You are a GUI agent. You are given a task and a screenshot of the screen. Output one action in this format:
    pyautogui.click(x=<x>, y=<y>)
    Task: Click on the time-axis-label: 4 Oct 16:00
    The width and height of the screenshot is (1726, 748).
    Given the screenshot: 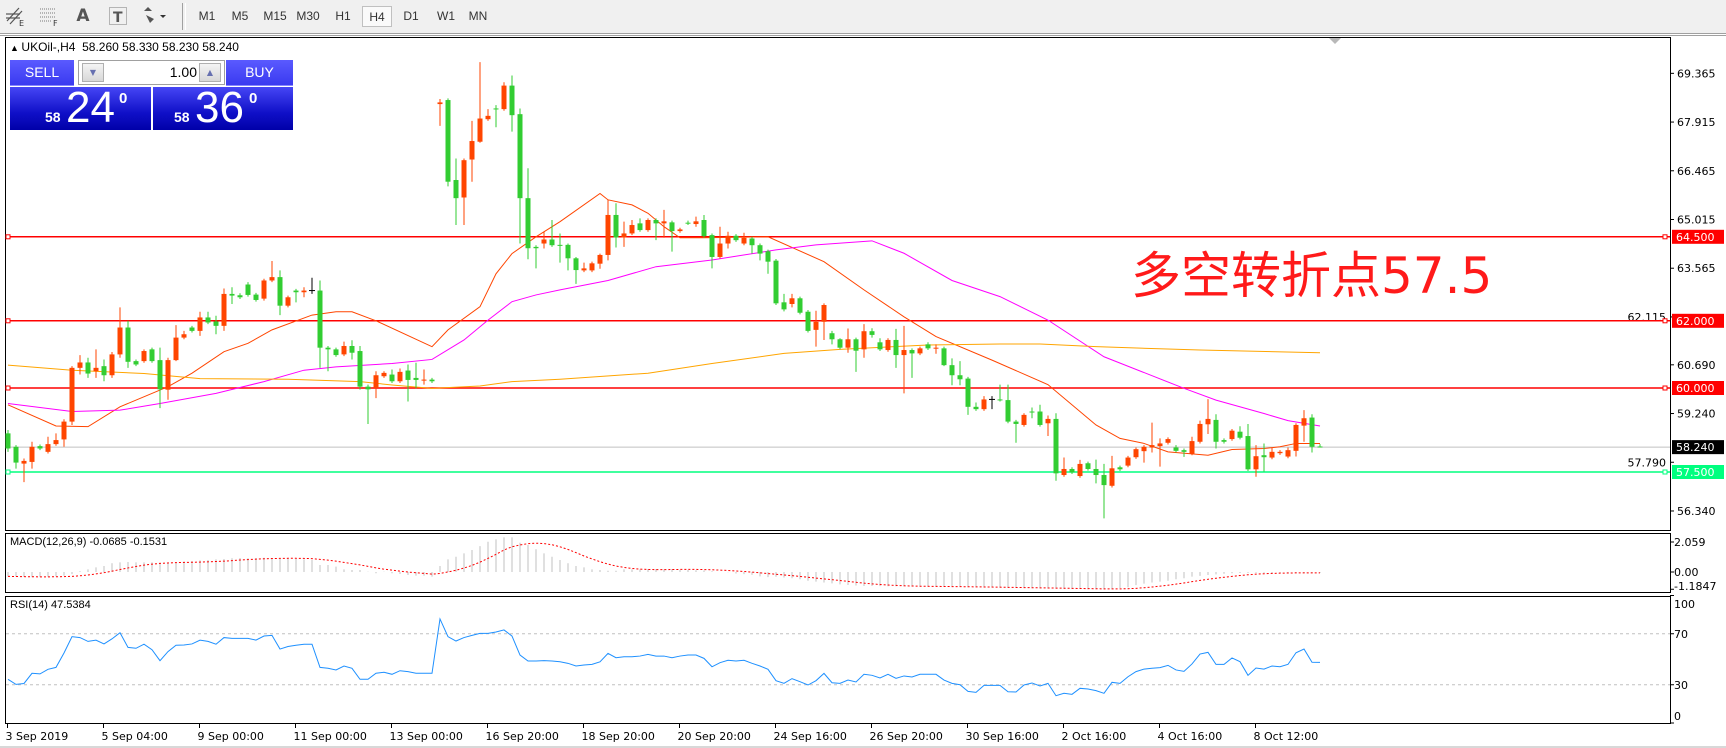 What is the action you would take?
    pyautogui.click(x=1190, y=736)
    